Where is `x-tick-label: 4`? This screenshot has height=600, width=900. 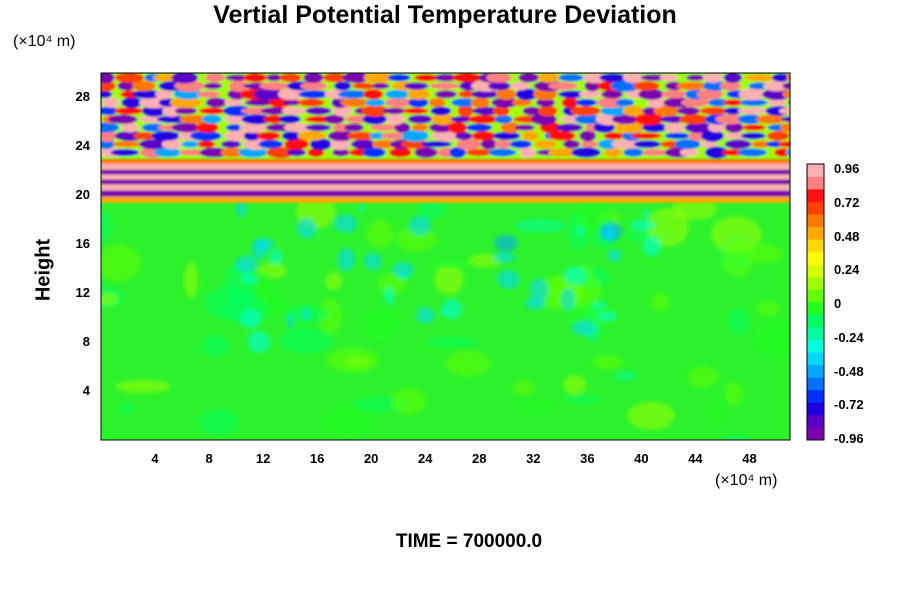 x-tick-label: 4 is located at coordinates (155, 458).